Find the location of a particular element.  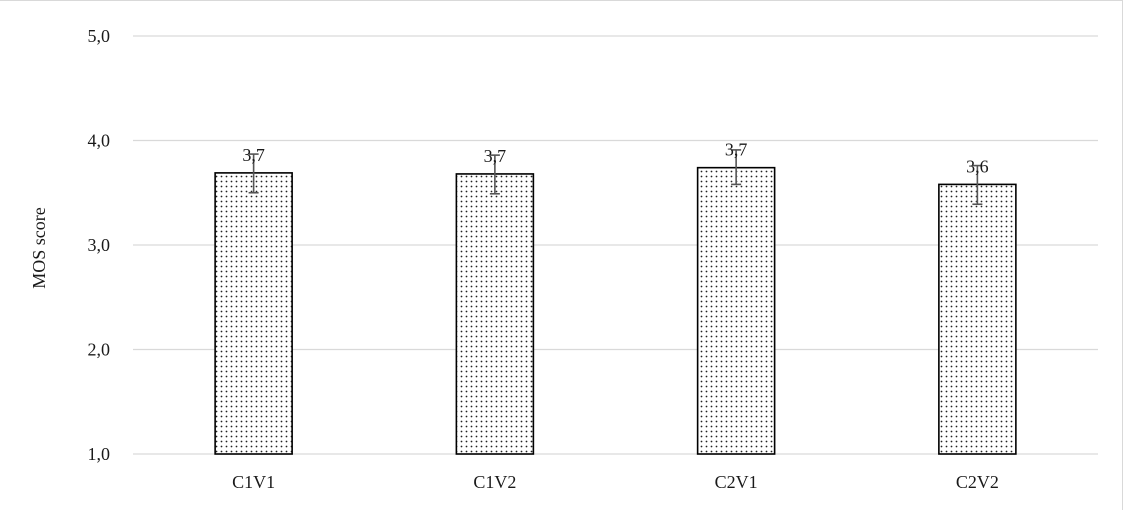

data-labels: 3,7 3,7 3,7 3,6 is located at coordinates (615, 158).